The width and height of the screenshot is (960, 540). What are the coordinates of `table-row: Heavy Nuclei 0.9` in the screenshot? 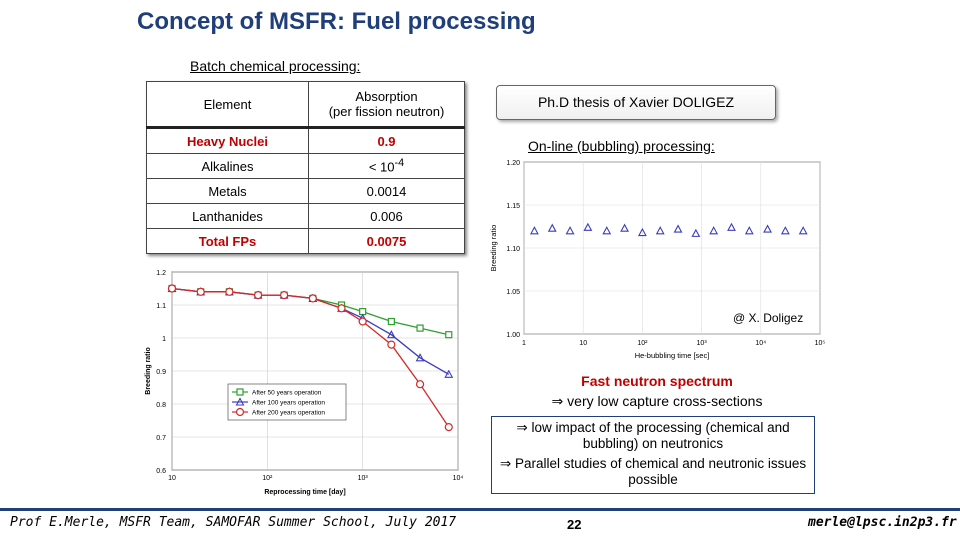 It's located at (305, 140).